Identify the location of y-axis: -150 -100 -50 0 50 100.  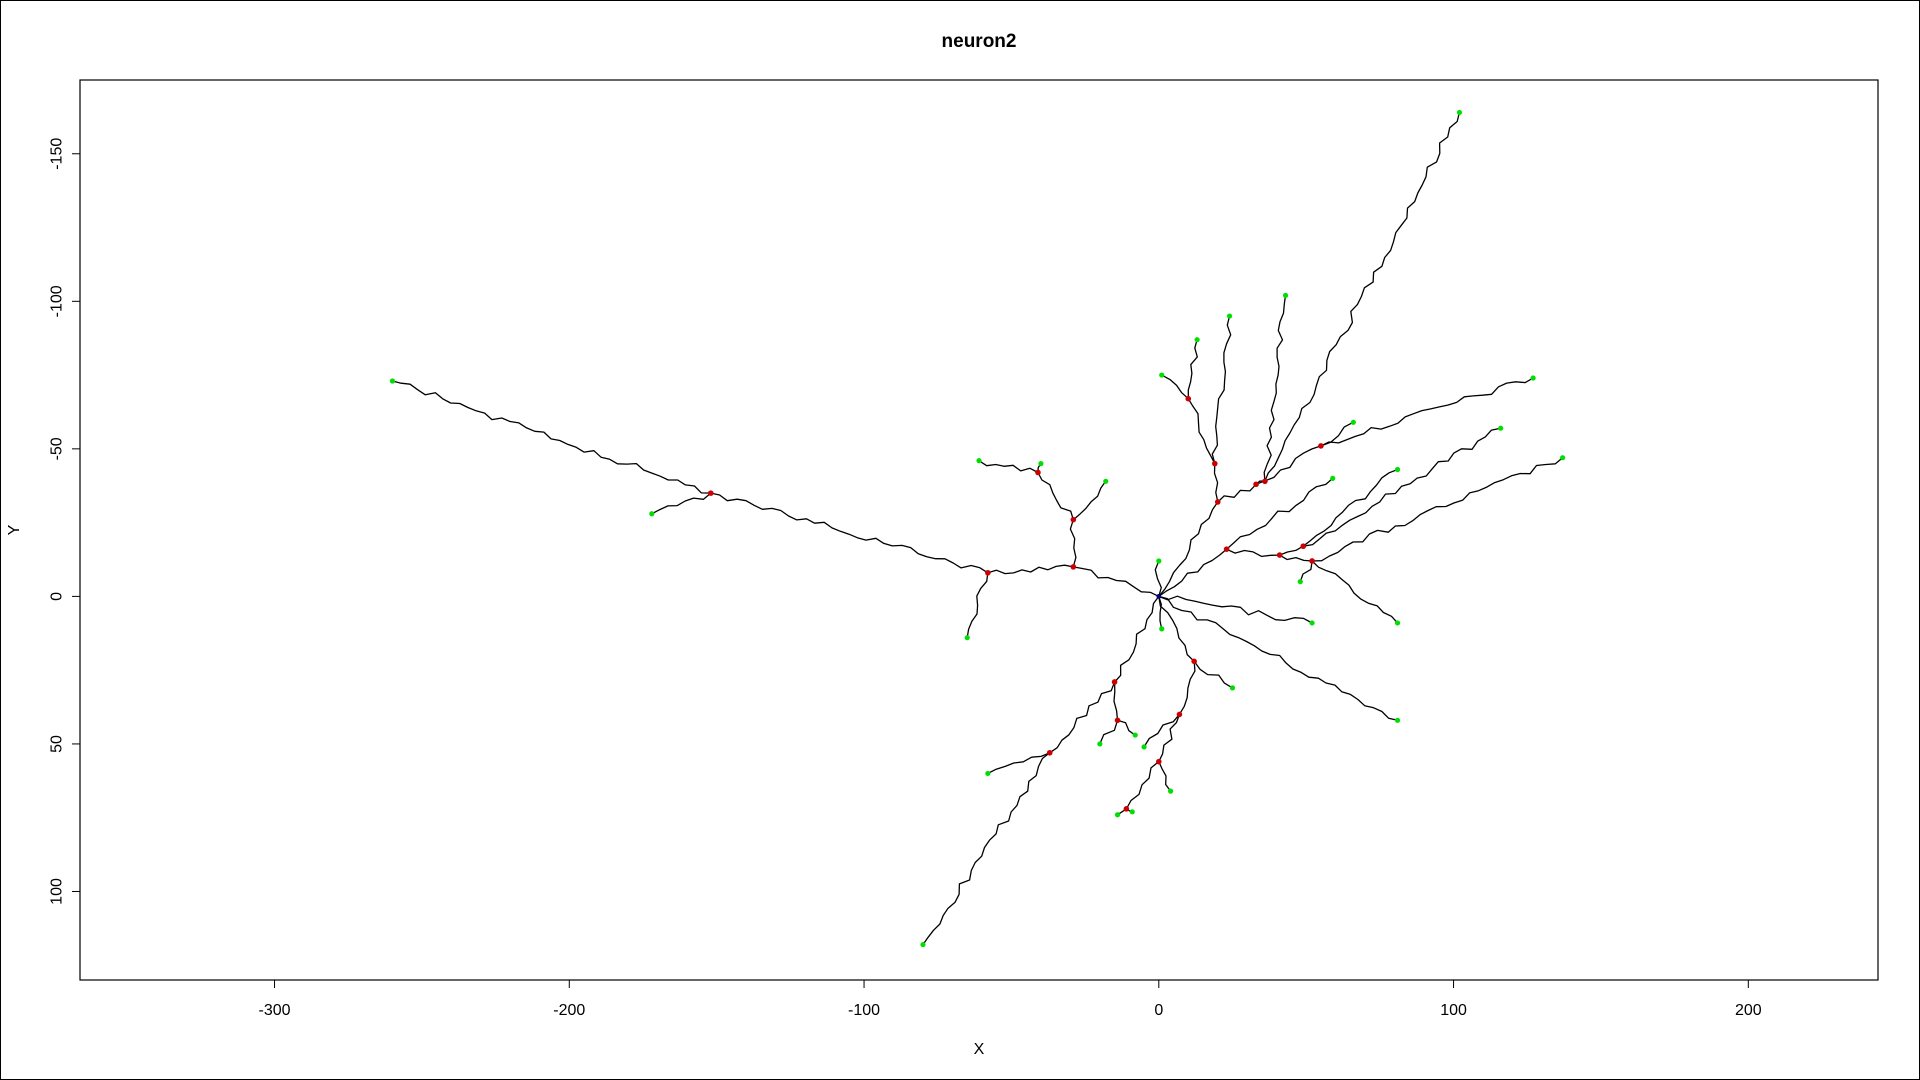
(64, 521).